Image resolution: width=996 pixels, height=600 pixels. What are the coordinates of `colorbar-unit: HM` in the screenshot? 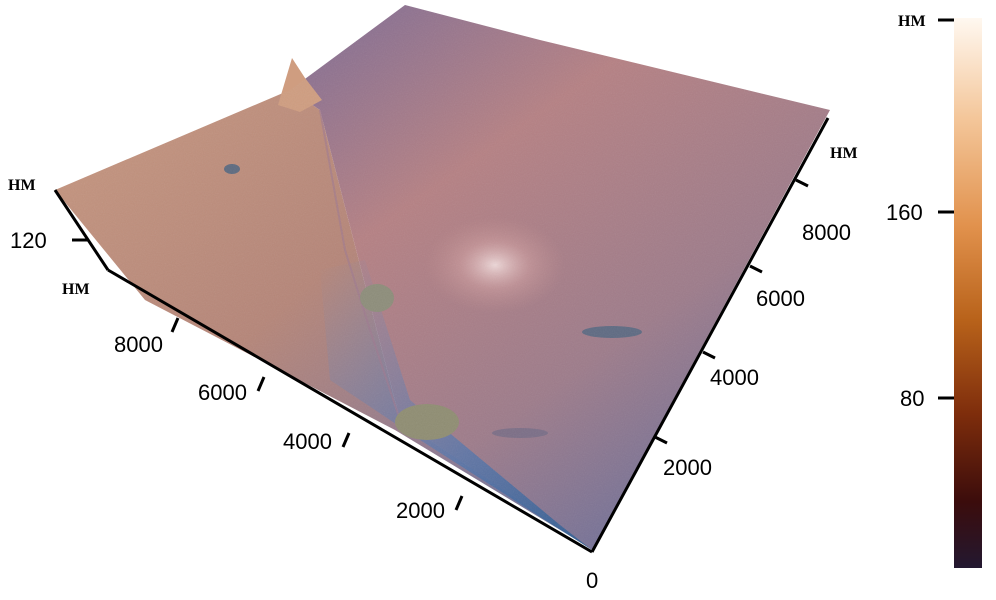 It's located at (912, 21).